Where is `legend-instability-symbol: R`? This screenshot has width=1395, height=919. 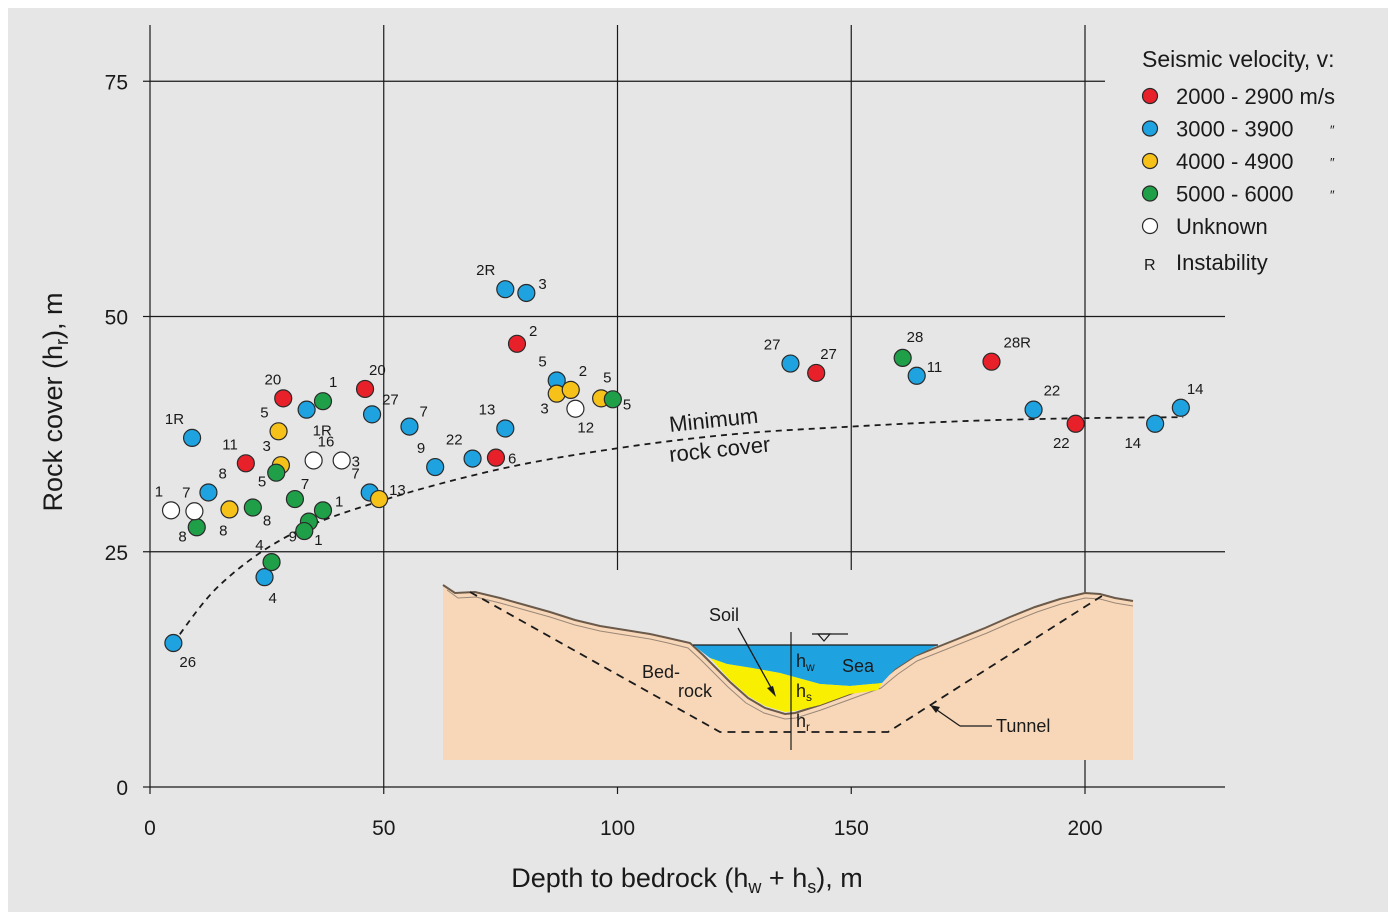 legend-instability-symbol: R is located at coordinates (1150, 265).